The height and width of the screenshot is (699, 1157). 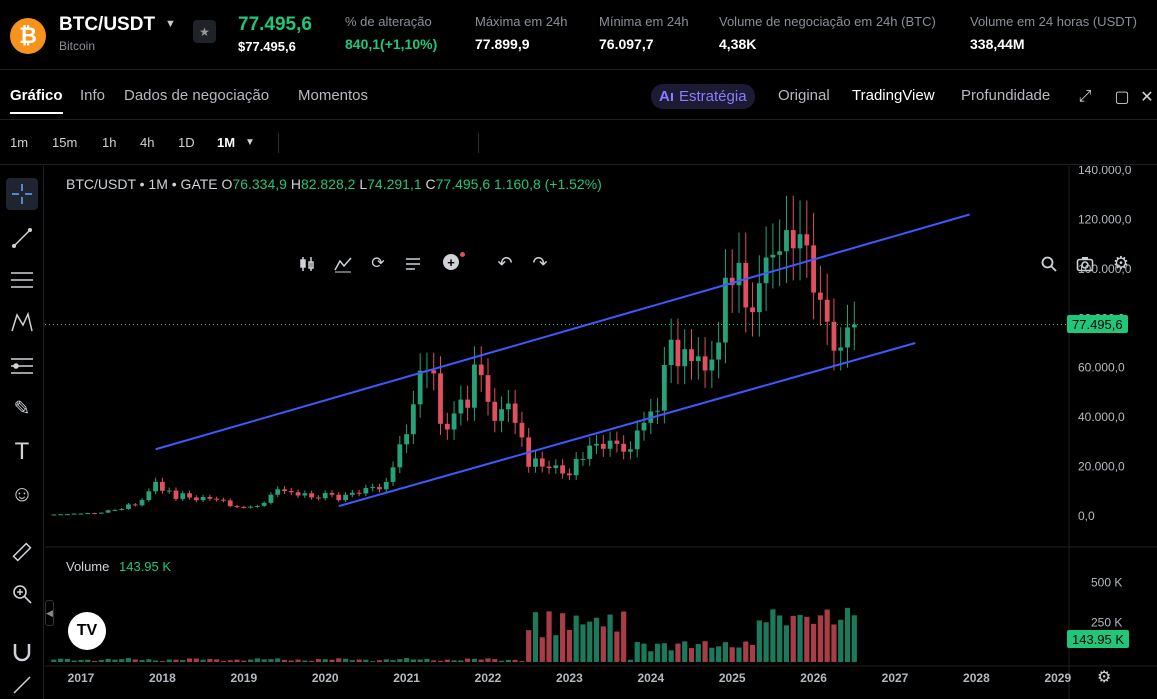 What do you see at coordinates (540, 262) in the screenshot?
I see `redo-icon: ↷` at bounding box center [540, 262].